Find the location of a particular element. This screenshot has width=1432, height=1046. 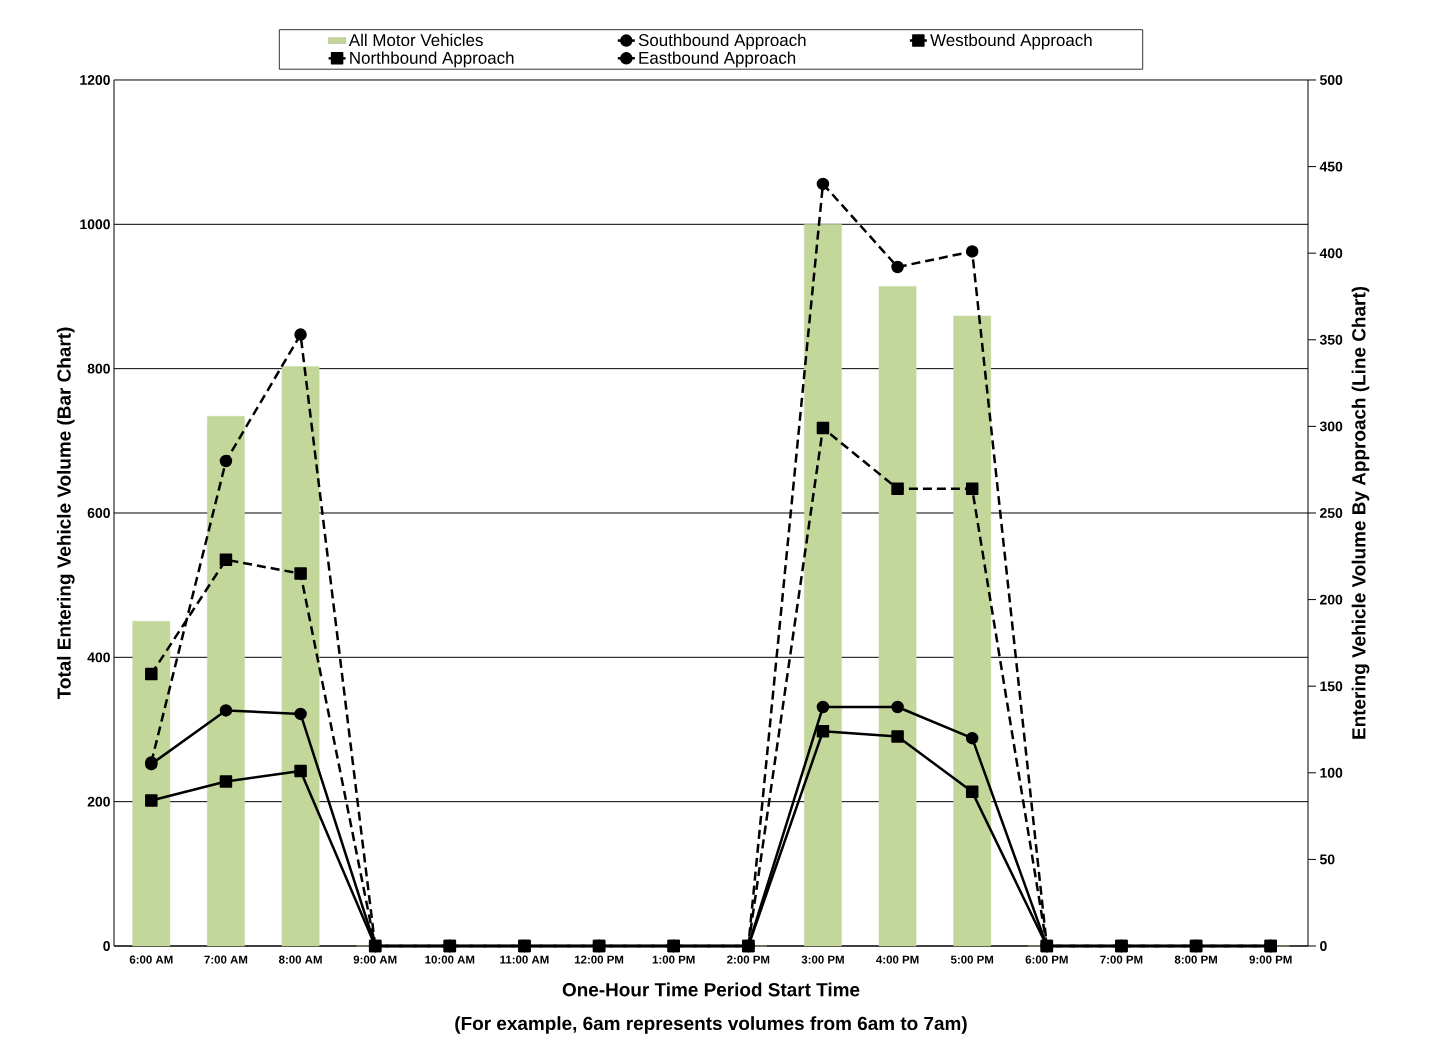

text: (For example, 6am represents volumes from 6am to 7am) is located at coordinates (711, 1025).